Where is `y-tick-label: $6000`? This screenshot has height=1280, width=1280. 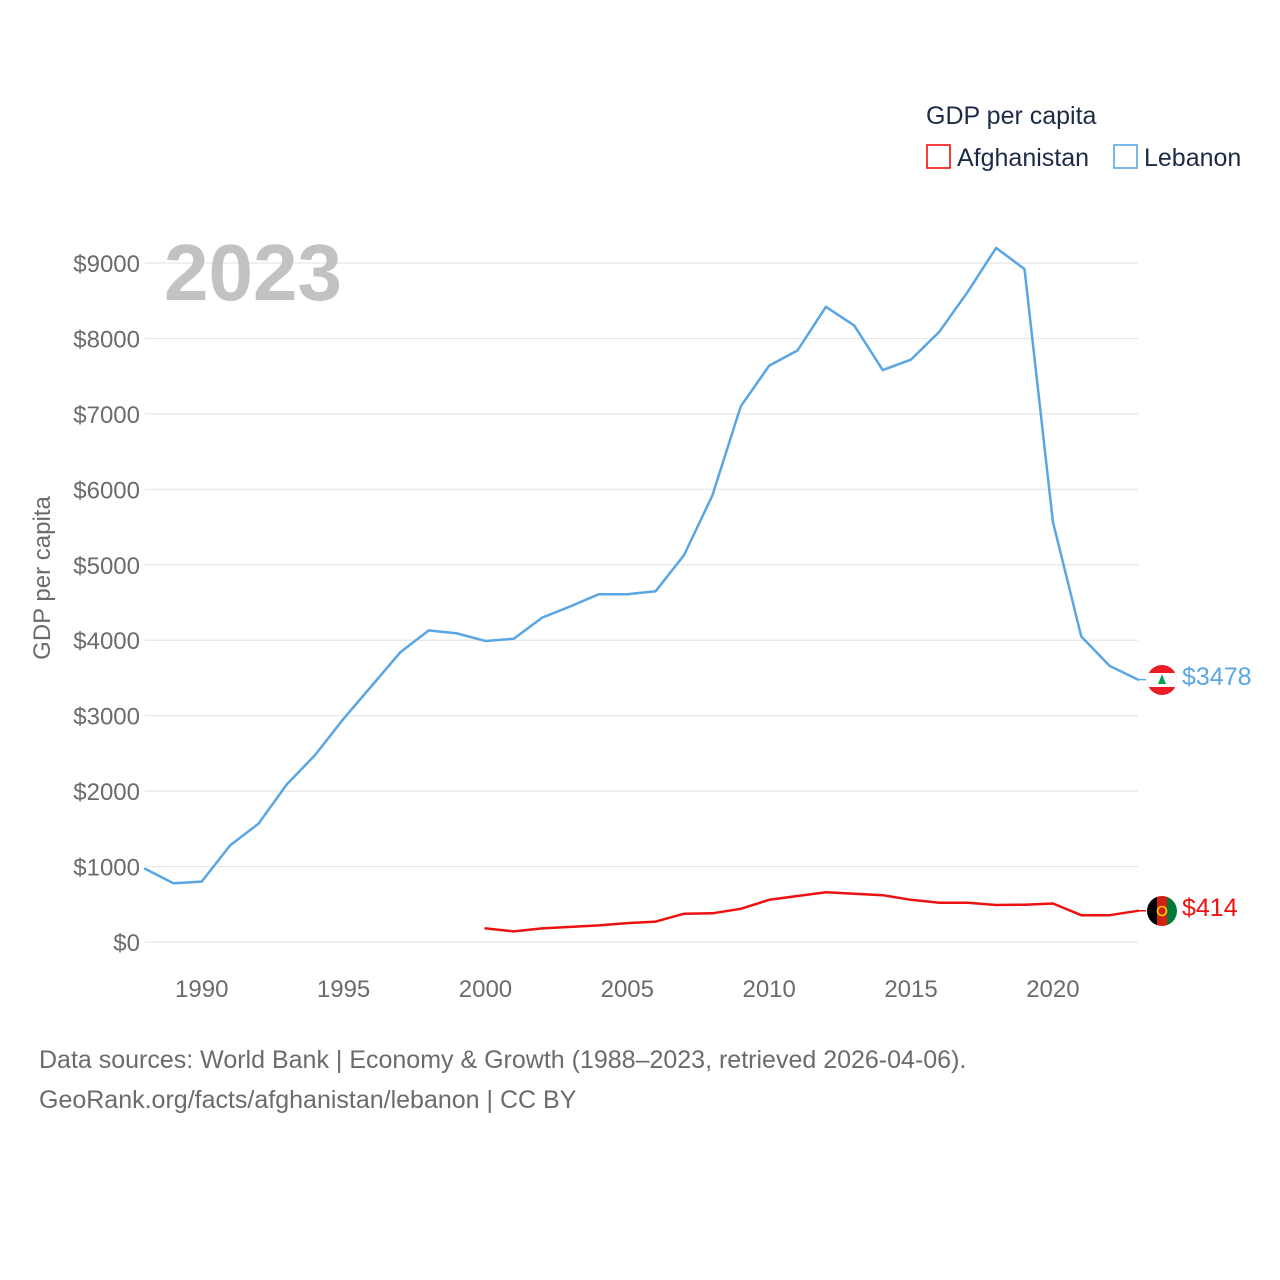 y-tick-label: $6000 is located at coordinates (106, 490).